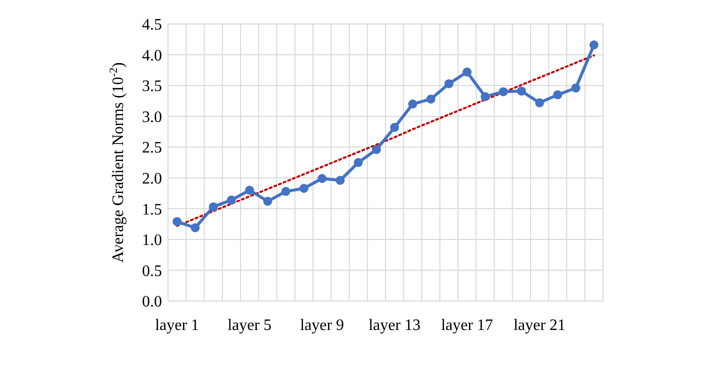 The width and height of the screenshot is (726, 385). What do you see at coordinates (250, 325) in the screenshot?
I see `x-tick-label: layer 5` at bounding box center [250, 325].